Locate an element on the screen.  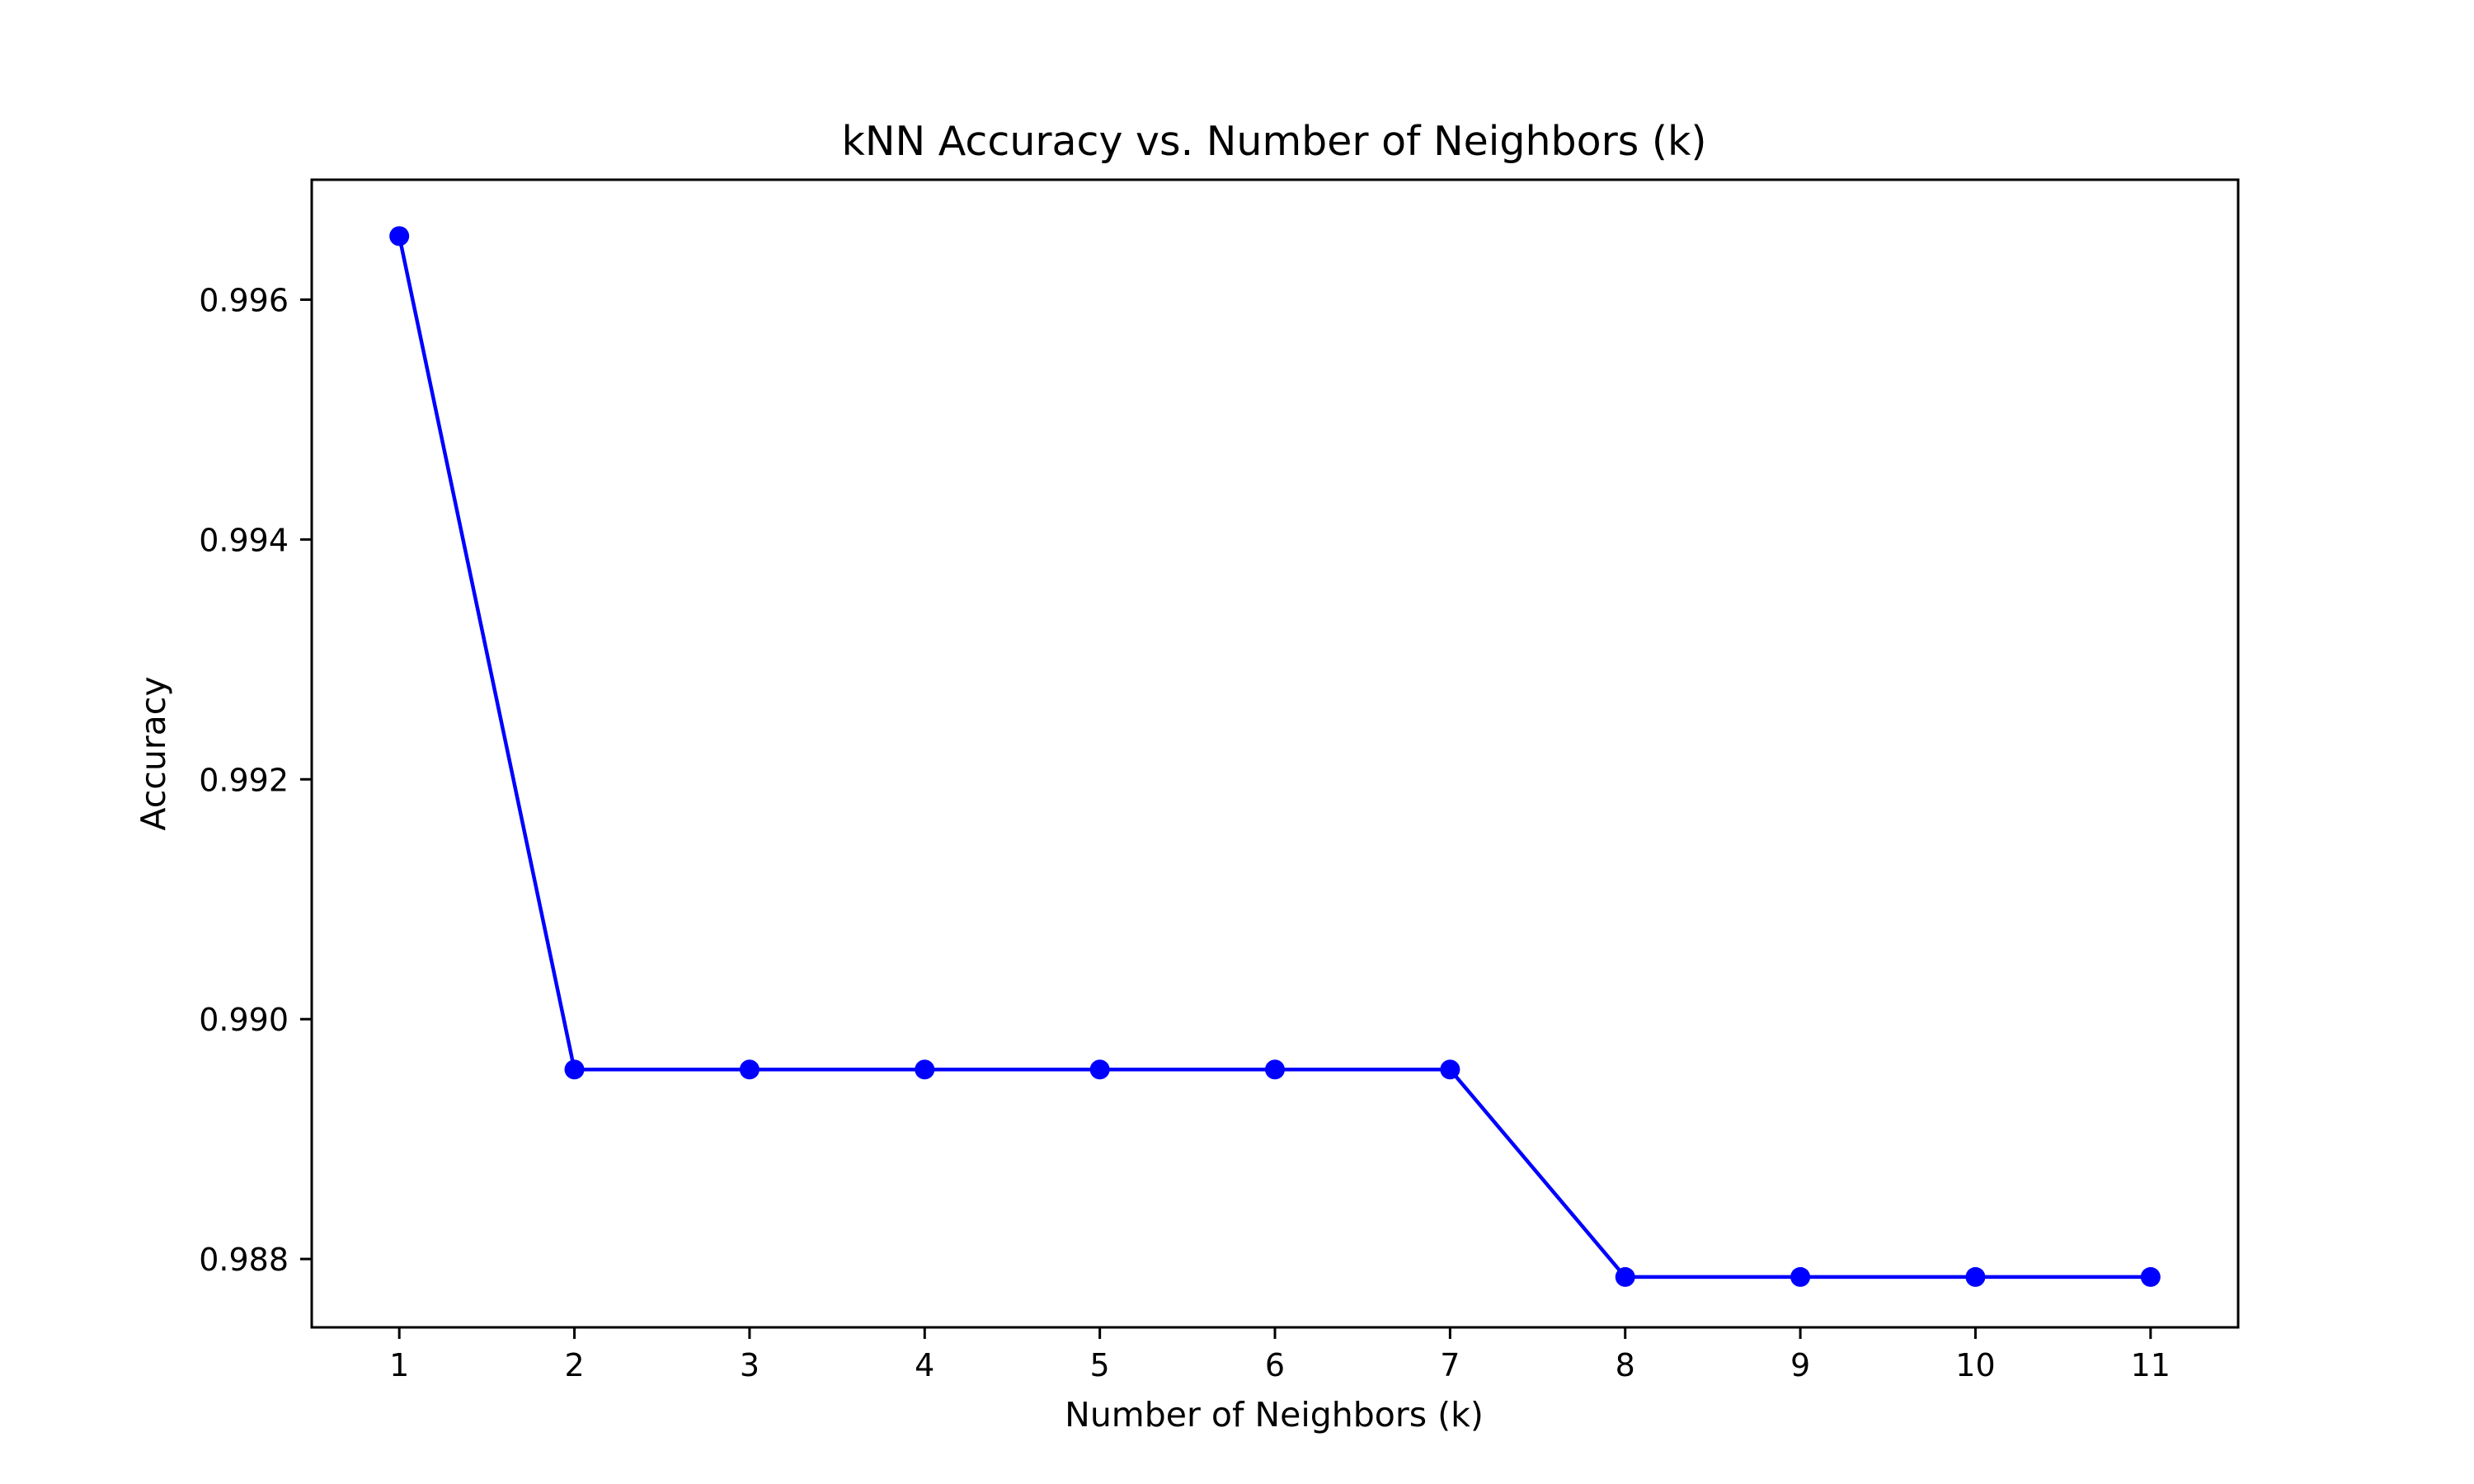
y-tick-label: 0.990 is located at coordinates (244, 1020).